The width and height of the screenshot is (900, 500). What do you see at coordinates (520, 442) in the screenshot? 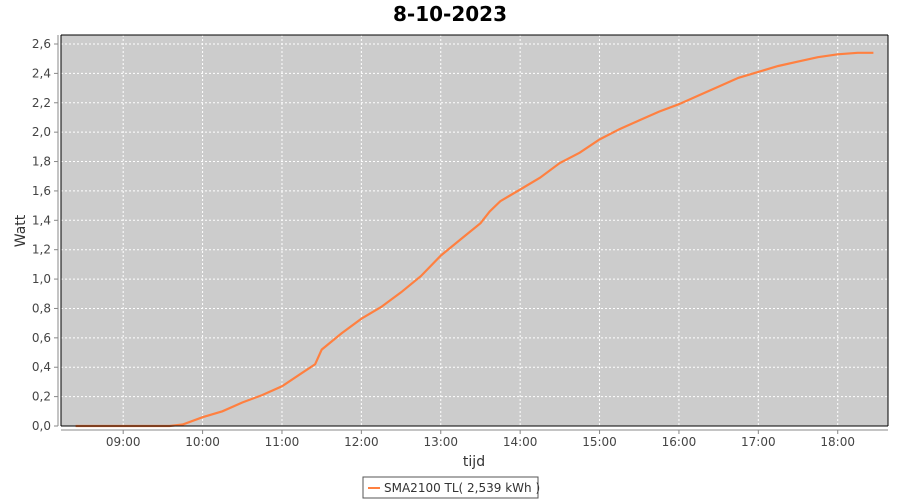
I see `x-tick-label: 14:00` at bounding box center [520, 442].